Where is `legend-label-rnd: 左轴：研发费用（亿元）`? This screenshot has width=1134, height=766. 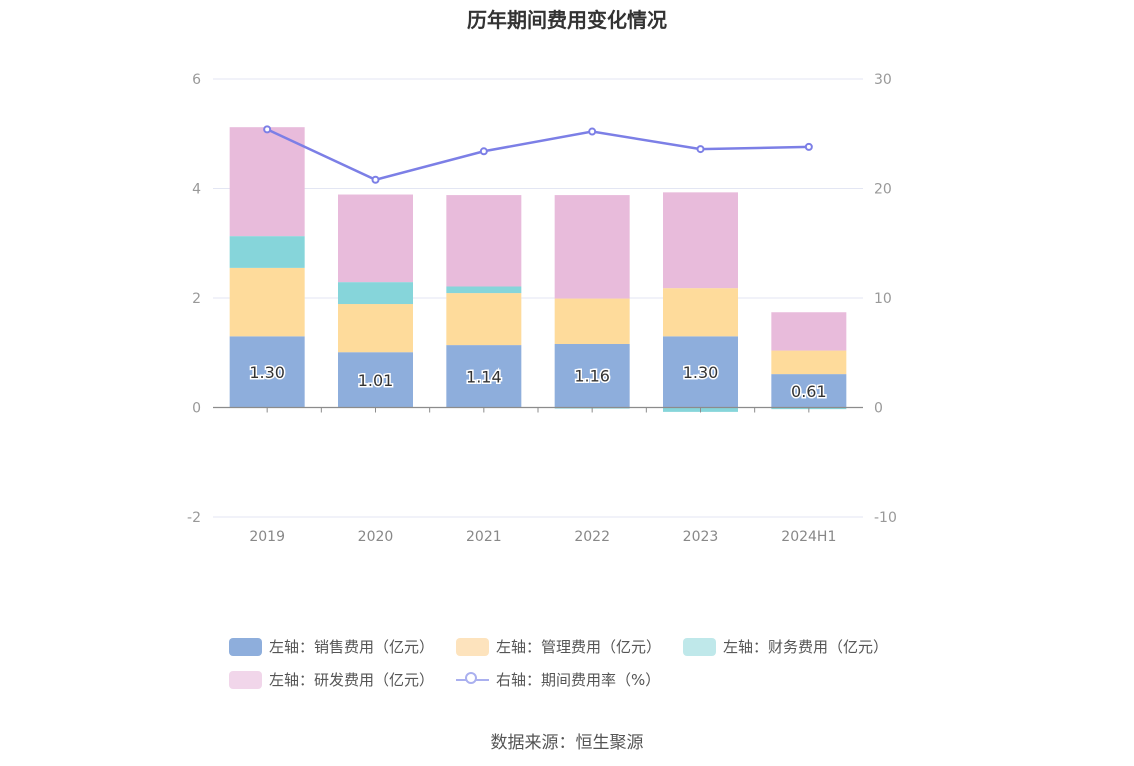
legend-label-rnd: 左轴：研发费用（亿元） is located at coordinates (352, 680).